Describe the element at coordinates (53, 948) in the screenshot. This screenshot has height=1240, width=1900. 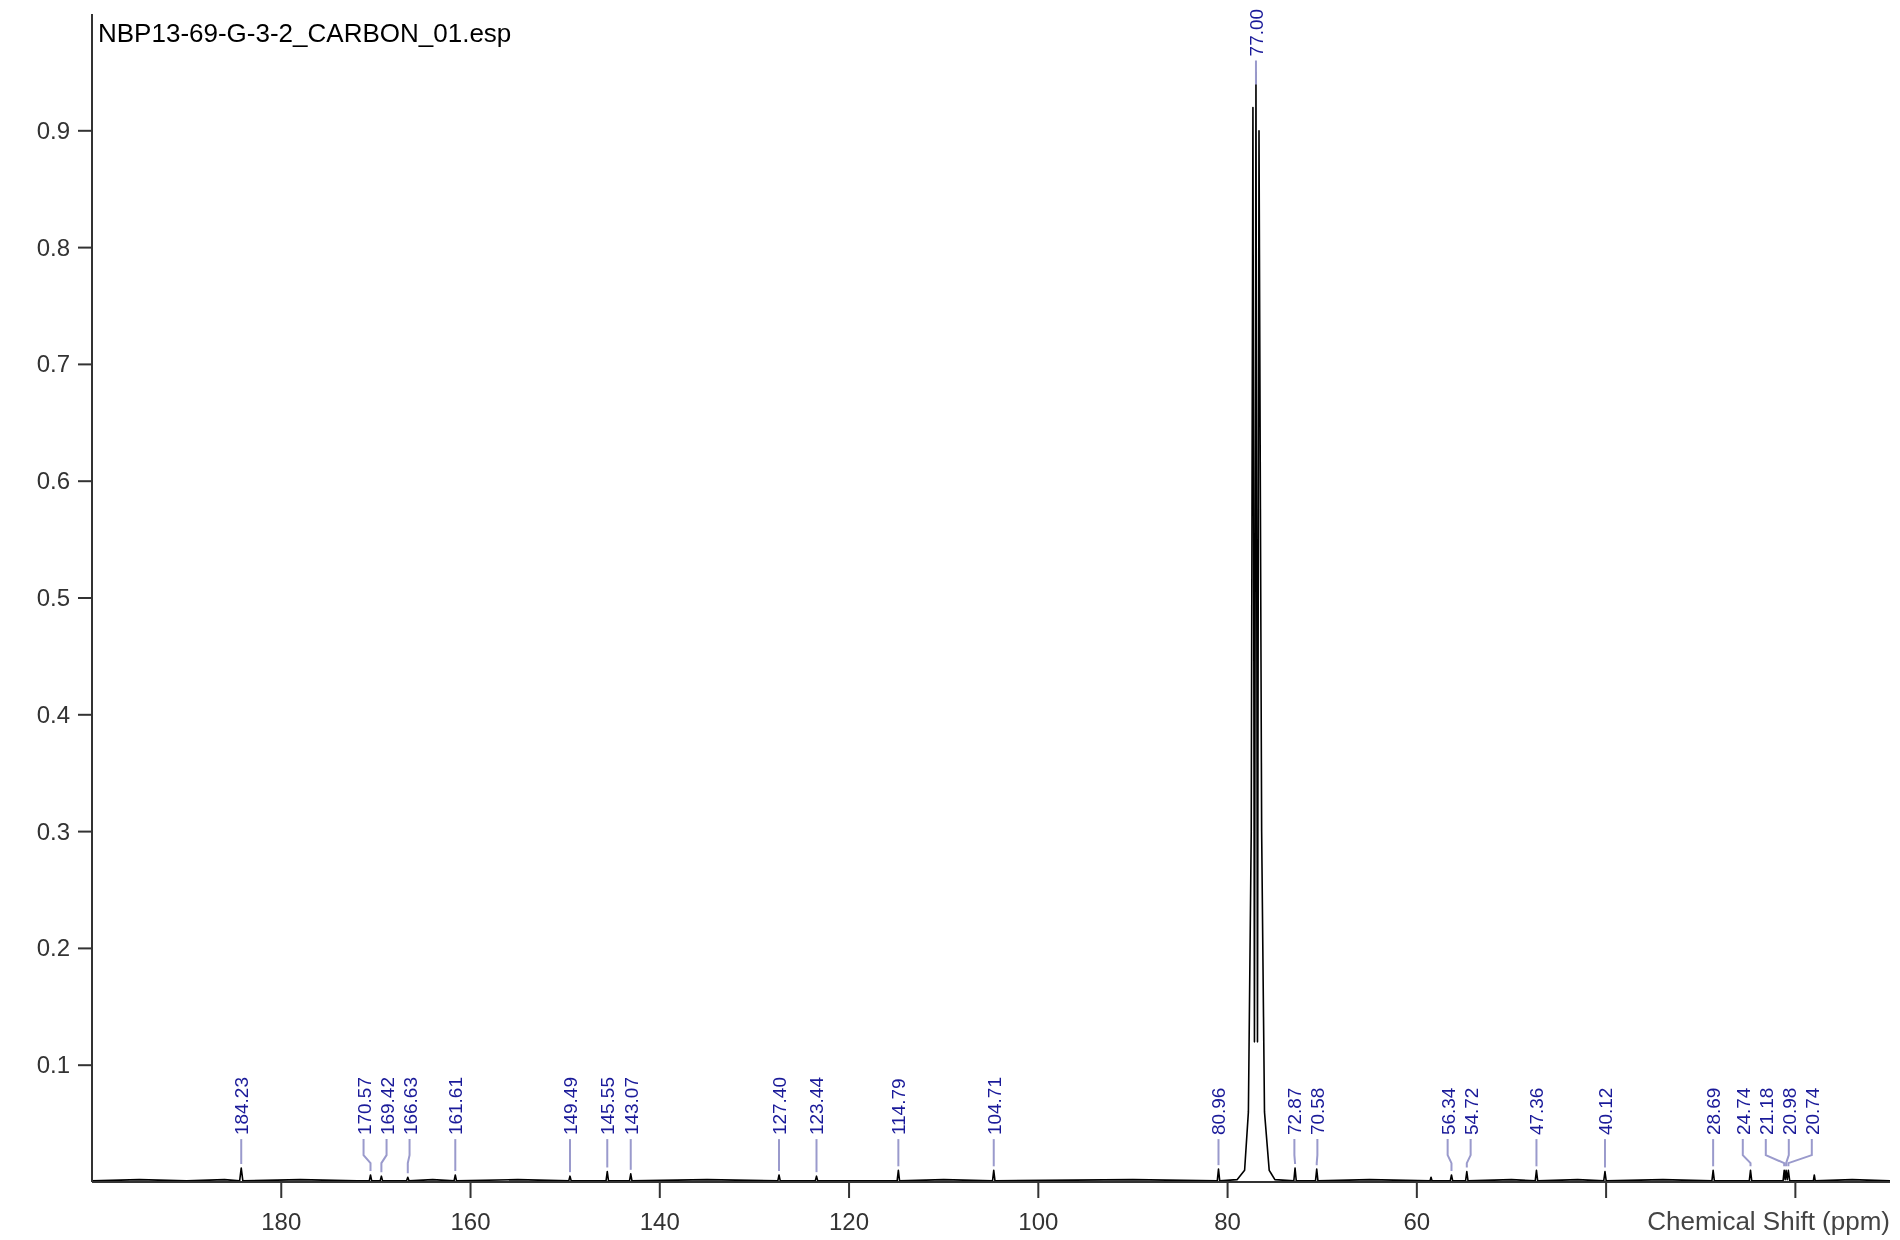
I see `y-tick-label: 0.2` at that location.